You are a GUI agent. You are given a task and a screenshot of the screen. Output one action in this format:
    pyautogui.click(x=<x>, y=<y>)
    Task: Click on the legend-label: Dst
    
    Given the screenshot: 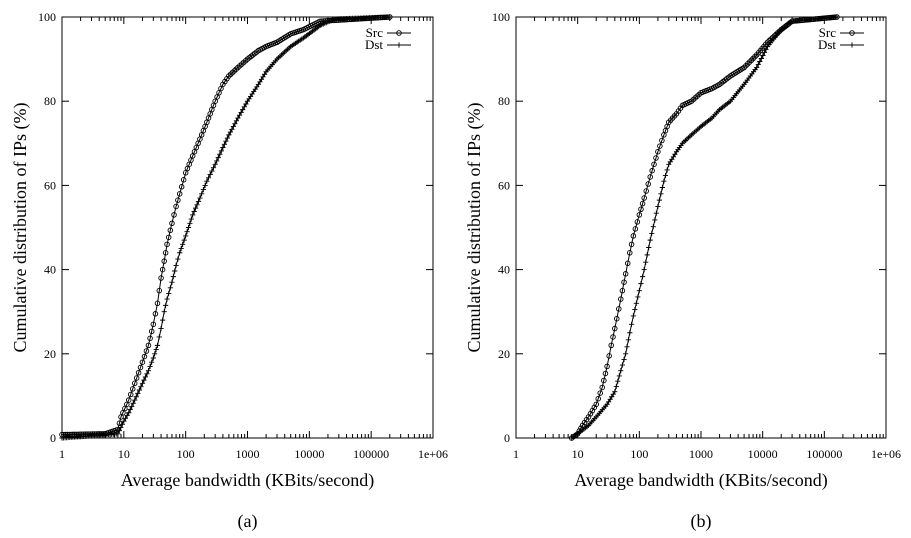 What is the action you would take?
    pyautogui.click(x=827, y=44)
    